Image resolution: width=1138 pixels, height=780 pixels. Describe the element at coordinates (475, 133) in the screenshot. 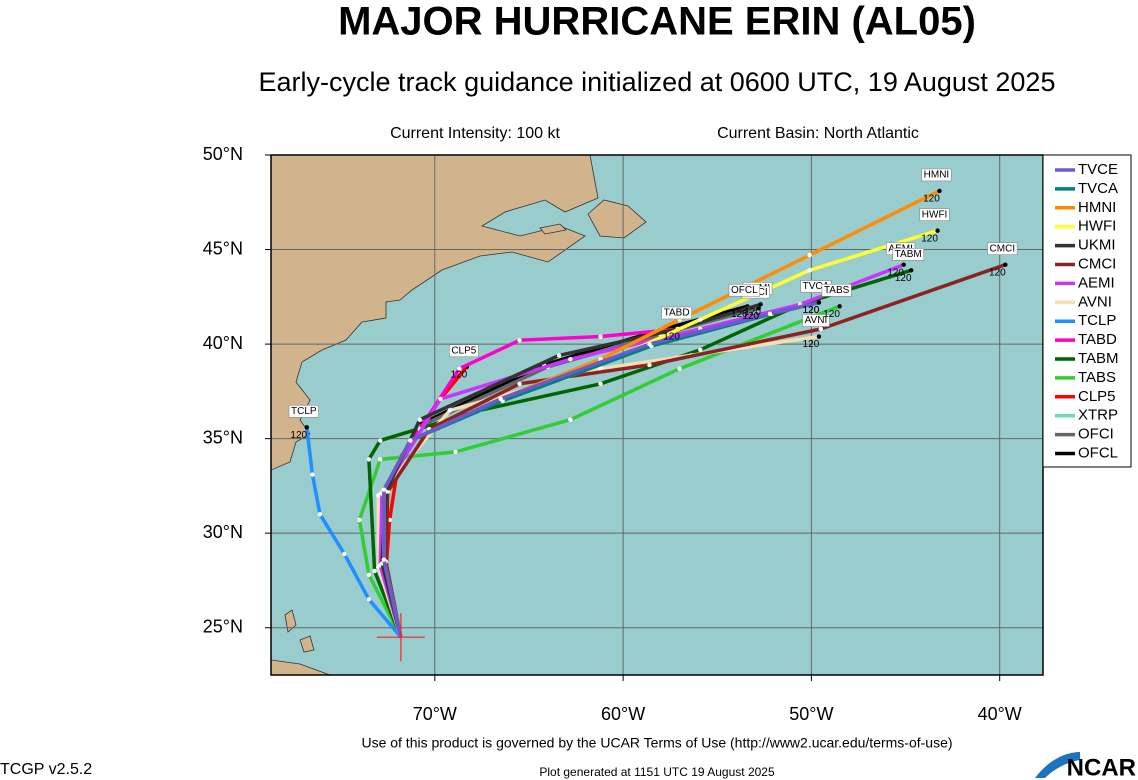

I see `info-intensity: Current Intensity: 100 kt` at that location.